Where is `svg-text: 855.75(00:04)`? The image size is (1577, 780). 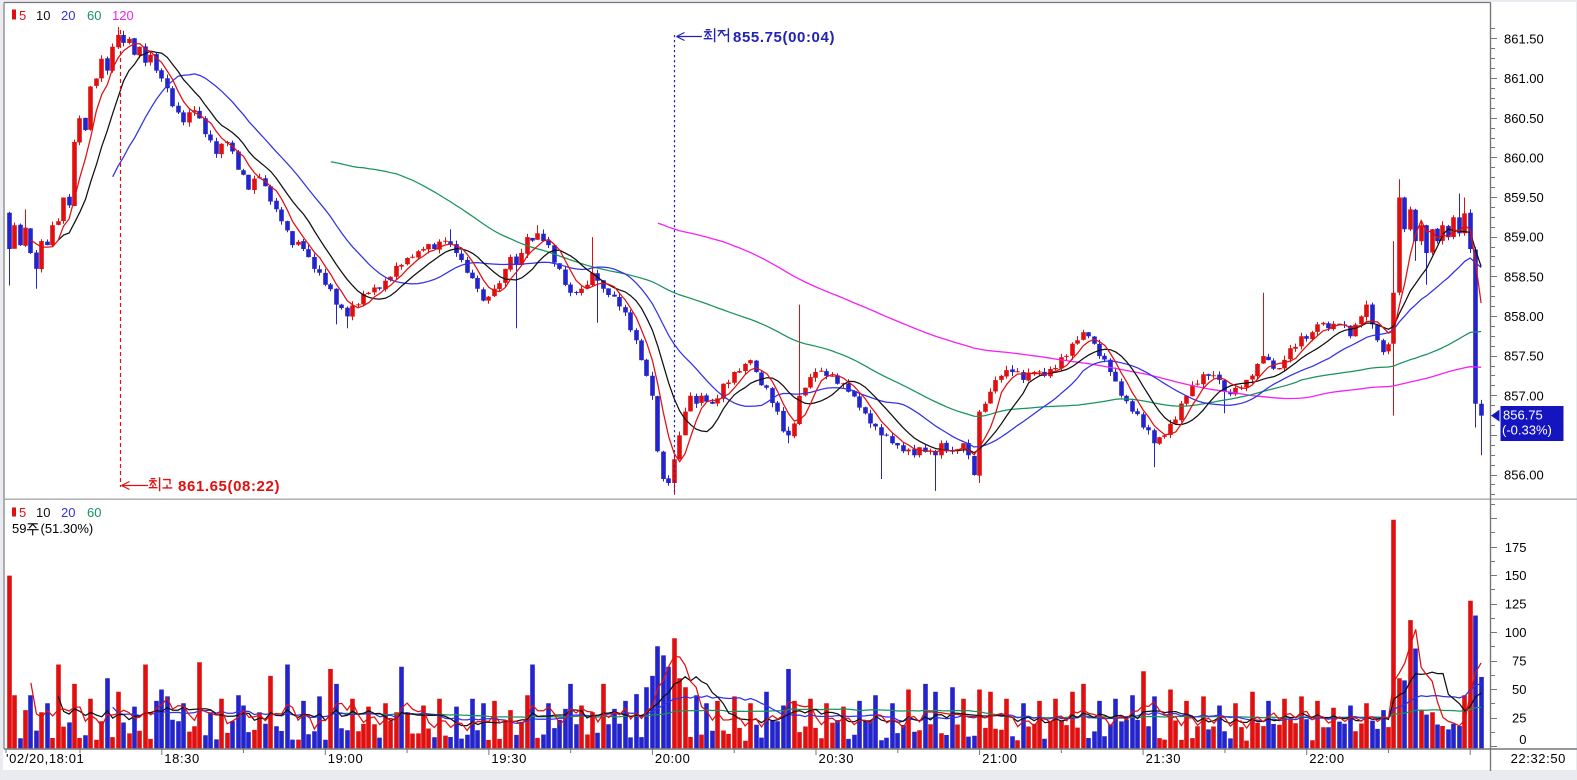 svg-text: 855.75(00:04) is located at coordinates (784, 37).